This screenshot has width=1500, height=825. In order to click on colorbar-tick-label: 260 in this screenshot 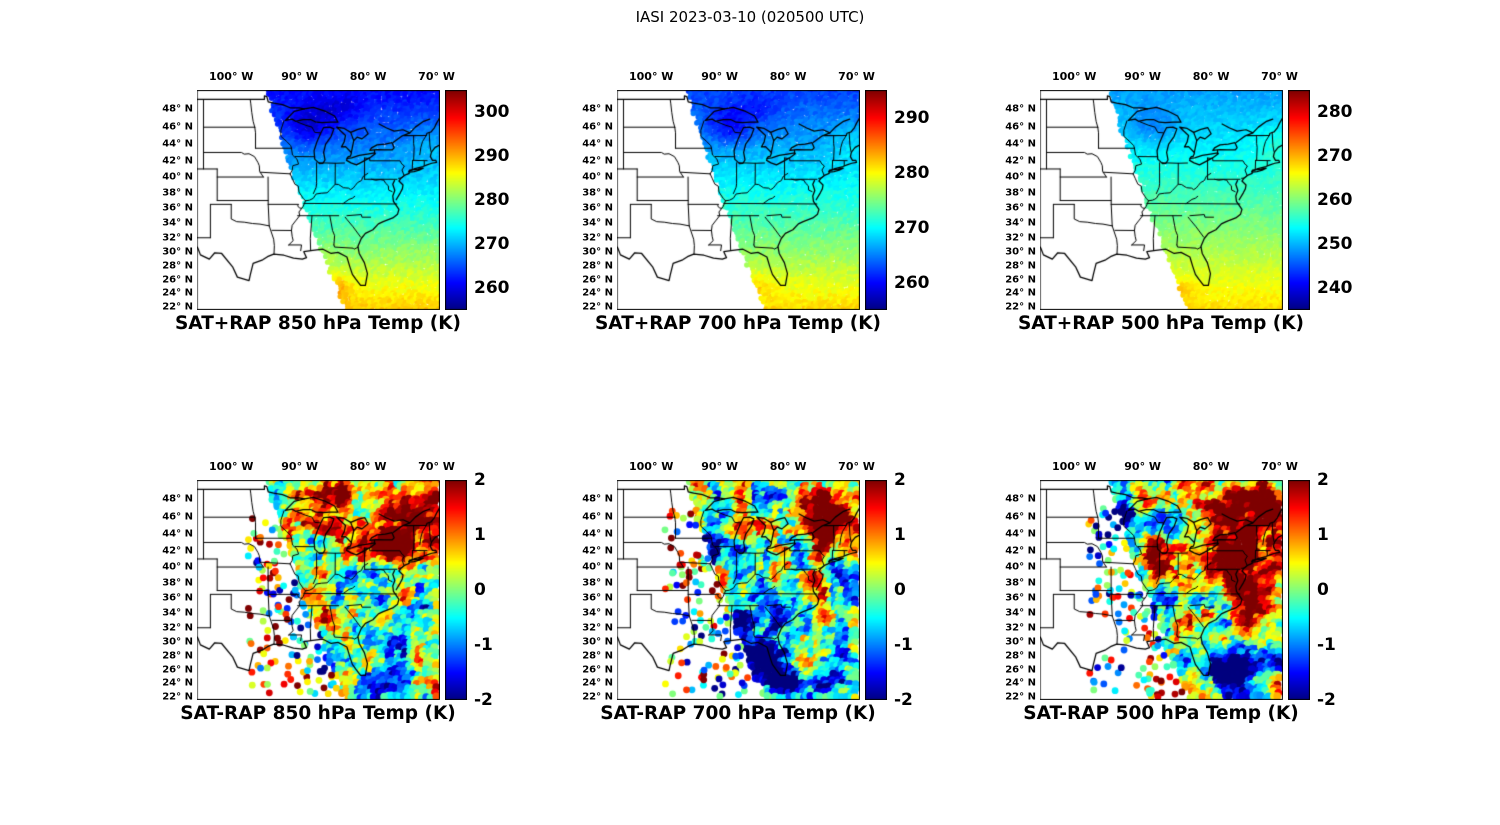, I will do `click(1335, 200)`.